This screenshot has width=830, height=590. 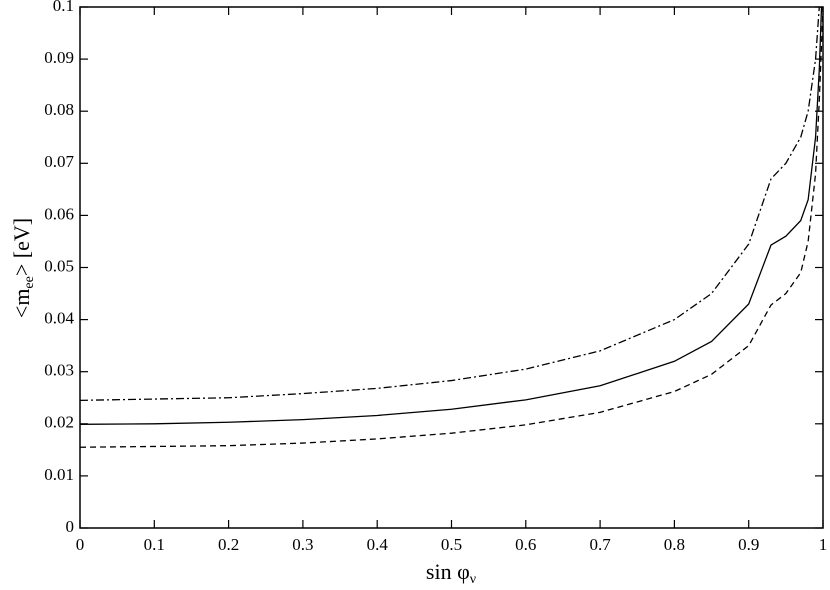 I want to click on y-tick-label: 0.05, so click(x=59, y=265).